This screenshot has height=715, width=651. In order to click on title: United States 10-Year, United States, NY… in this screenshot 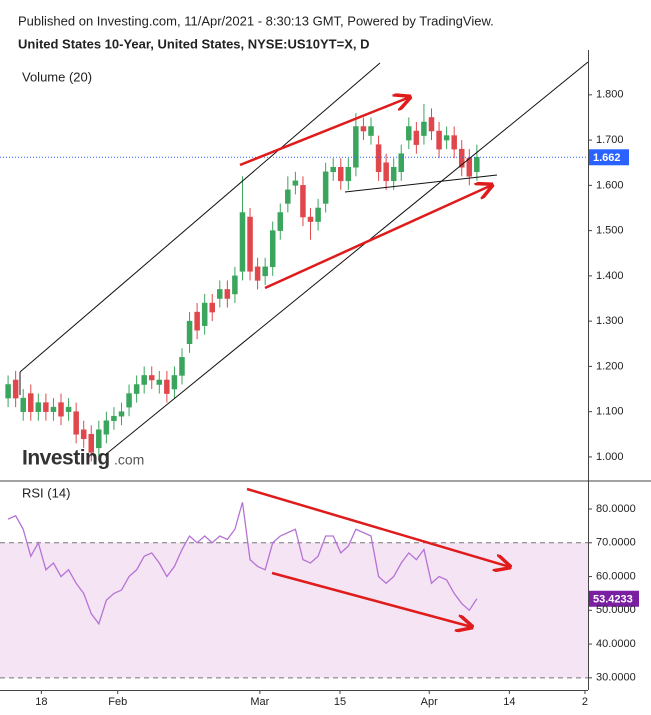, I will do `click(193, 43)`.